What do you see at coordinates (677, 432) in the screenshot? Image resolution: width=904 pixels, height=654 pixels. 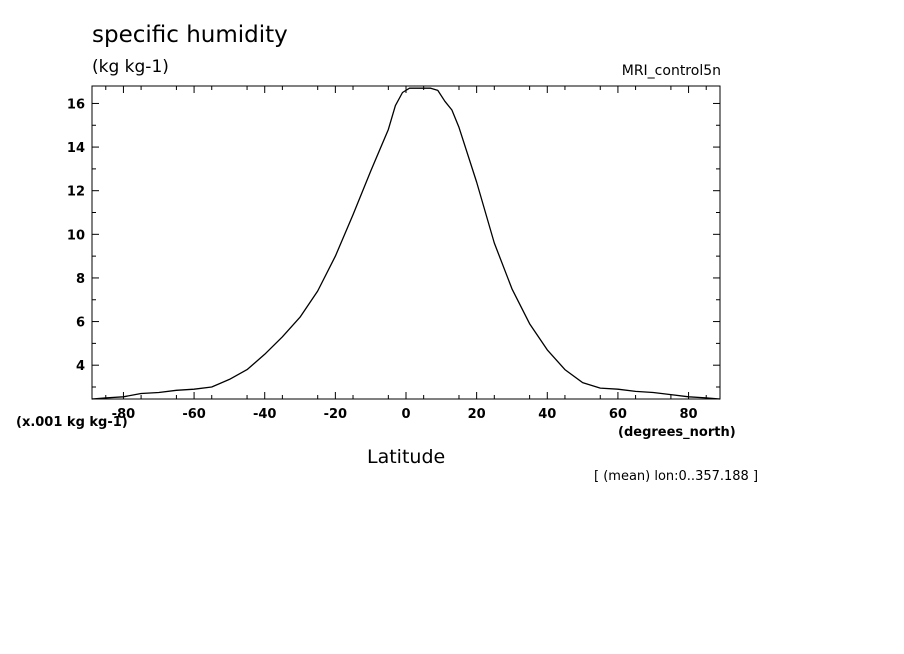 I see `x-axis-units: (degrees_north)` at bounding box center [677, 432].